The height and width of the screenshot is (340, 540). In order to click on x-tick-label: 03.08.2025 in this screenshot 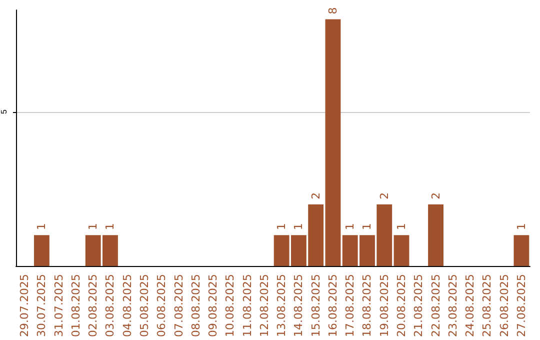, I will do `click(110, 306)`.